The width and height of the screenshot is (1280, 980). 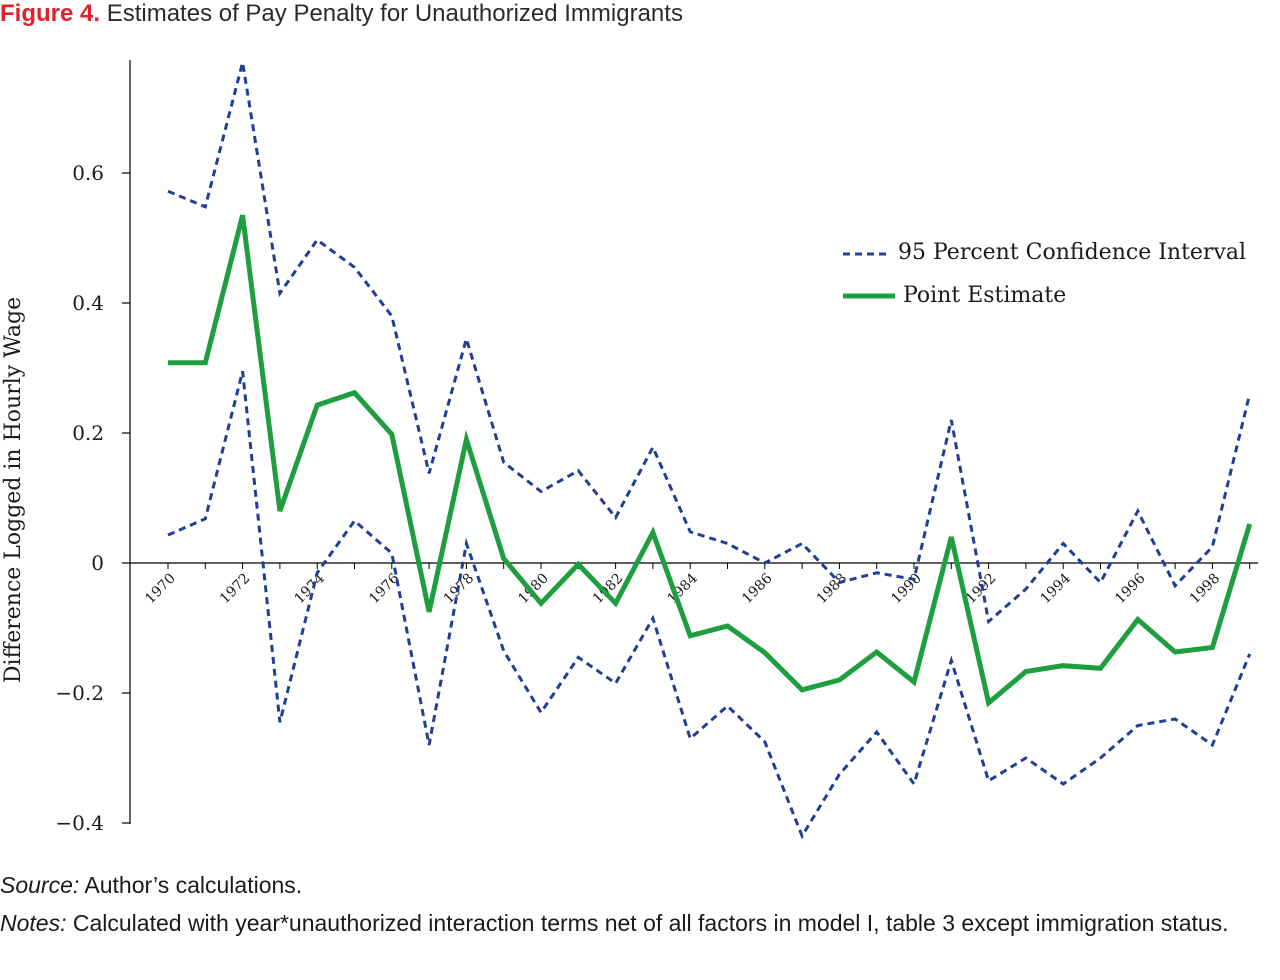 I want to click on y-ticks: 0.6 0.4 0.2 0 −0.2 −0.4, so click(x=92, y=498).